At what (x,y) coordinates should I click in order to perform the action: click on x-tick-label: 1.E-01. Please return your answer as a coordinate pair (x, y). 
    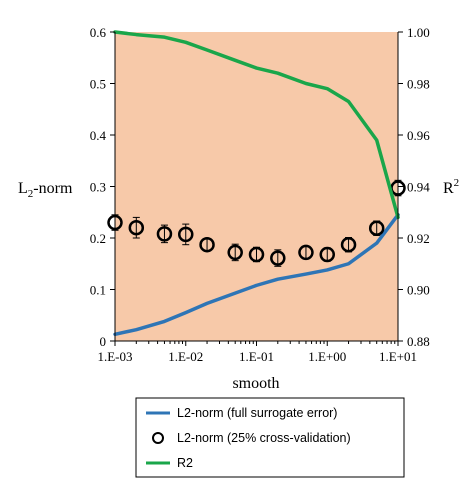
    Looking at the image, I should click on (256, 356).